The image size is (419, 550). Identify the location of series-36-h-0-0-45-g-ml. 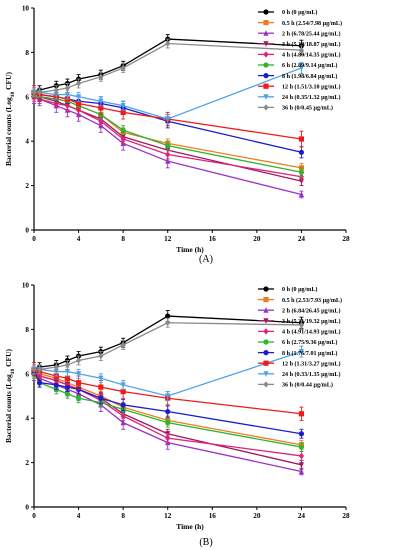
(168, 68).